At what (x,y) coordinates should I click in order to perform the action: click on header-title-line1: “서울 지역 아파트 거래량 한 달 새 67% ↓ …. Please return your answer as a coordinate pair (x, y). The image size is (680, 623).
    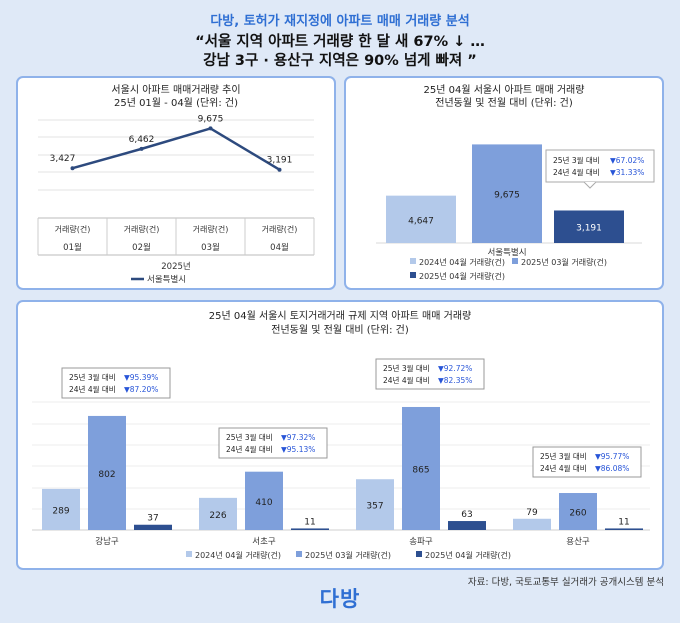
    Looking at the image, I should click on (340, 42).